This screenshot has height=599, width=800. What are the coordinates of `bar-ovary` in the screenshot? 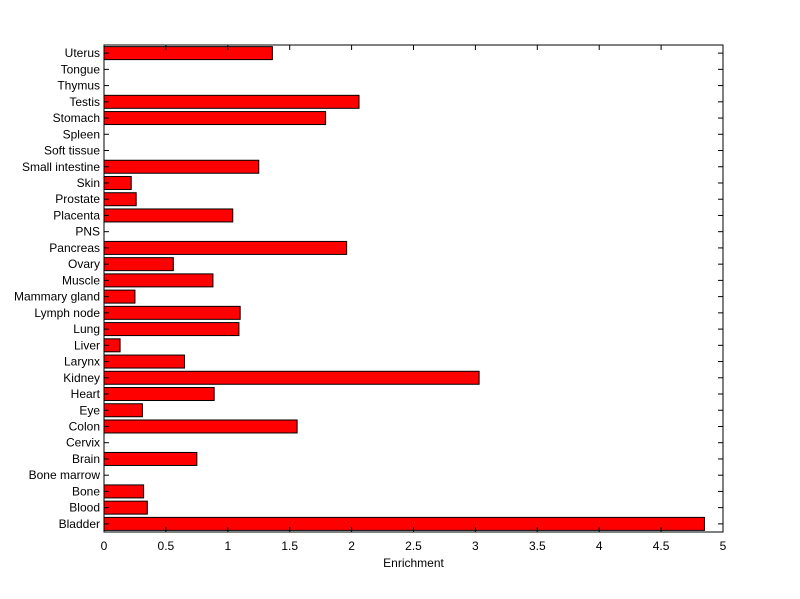 It's located at (138, 264).